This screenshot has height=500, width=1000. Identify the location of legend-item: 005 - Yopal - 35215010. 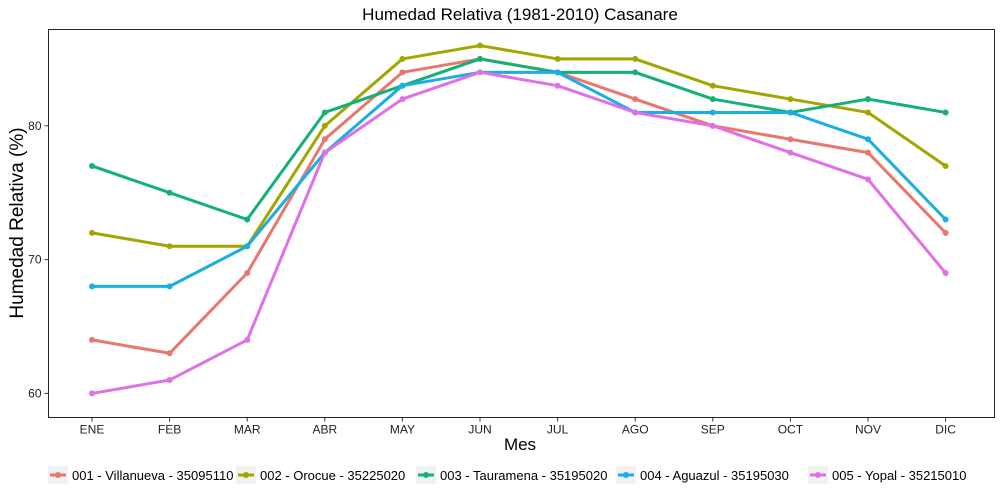
(887, 475).